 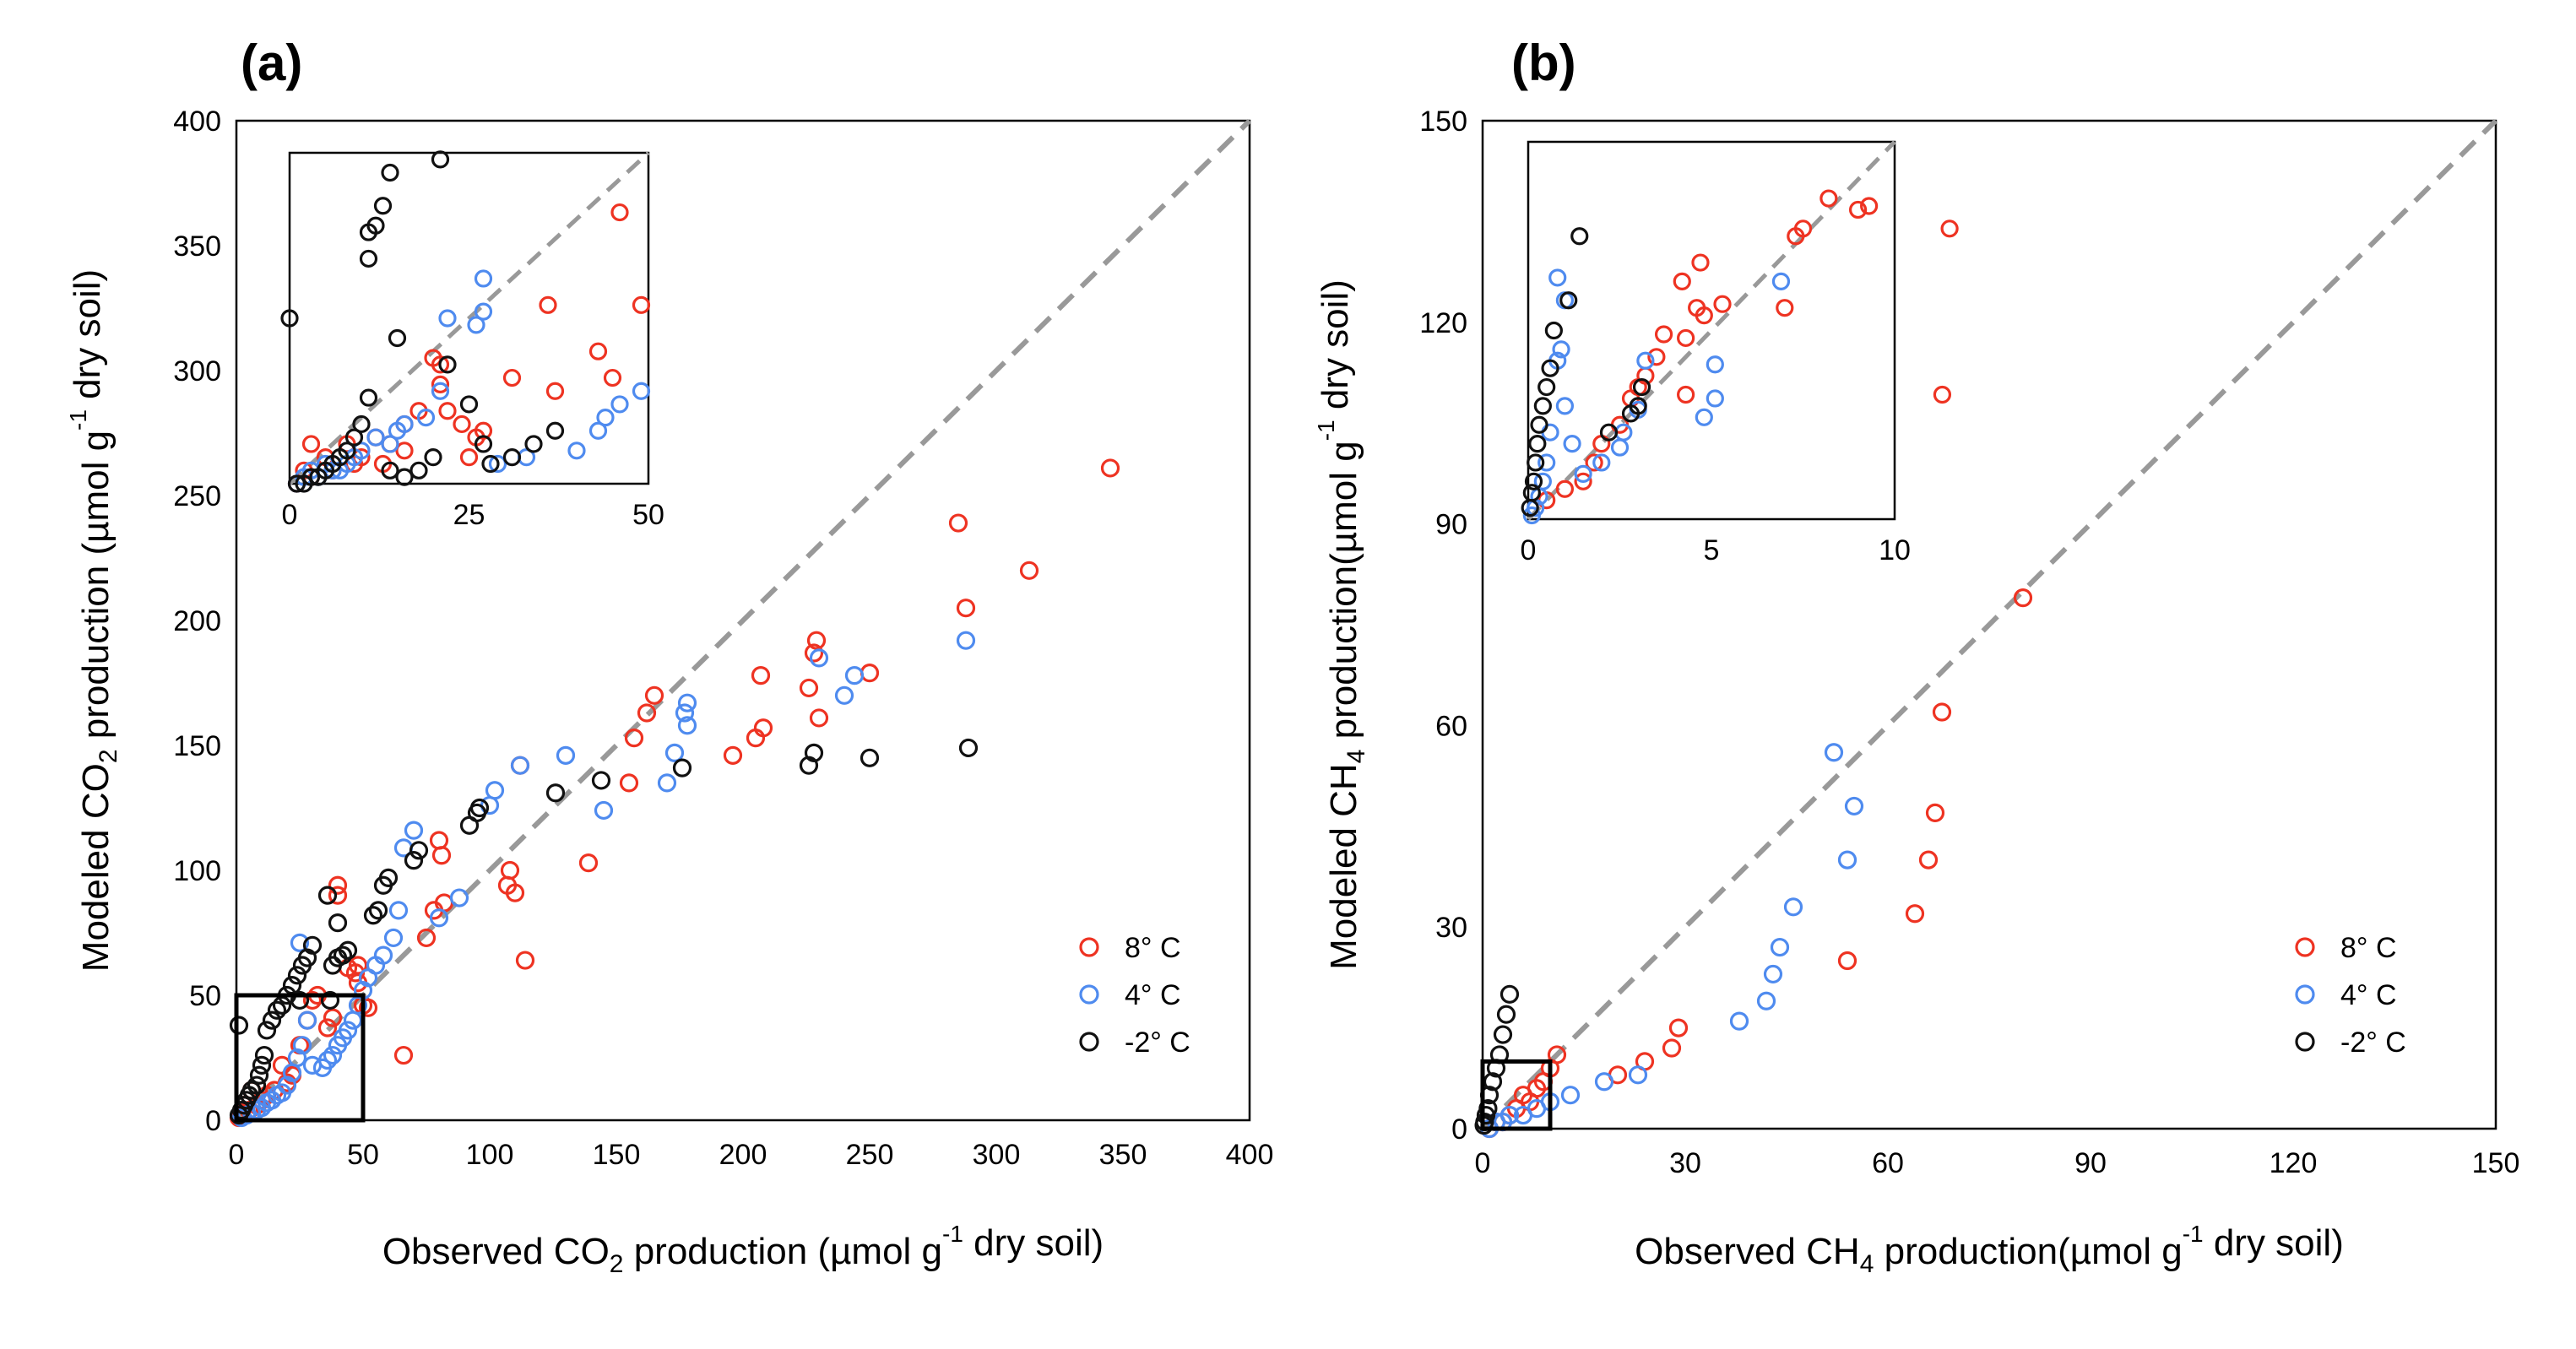 What do you see at coordinates (1748, 1252) in the screenshot?
I see `x-axis-label-part: Observed CH` at bounding box center [1748, 1252].